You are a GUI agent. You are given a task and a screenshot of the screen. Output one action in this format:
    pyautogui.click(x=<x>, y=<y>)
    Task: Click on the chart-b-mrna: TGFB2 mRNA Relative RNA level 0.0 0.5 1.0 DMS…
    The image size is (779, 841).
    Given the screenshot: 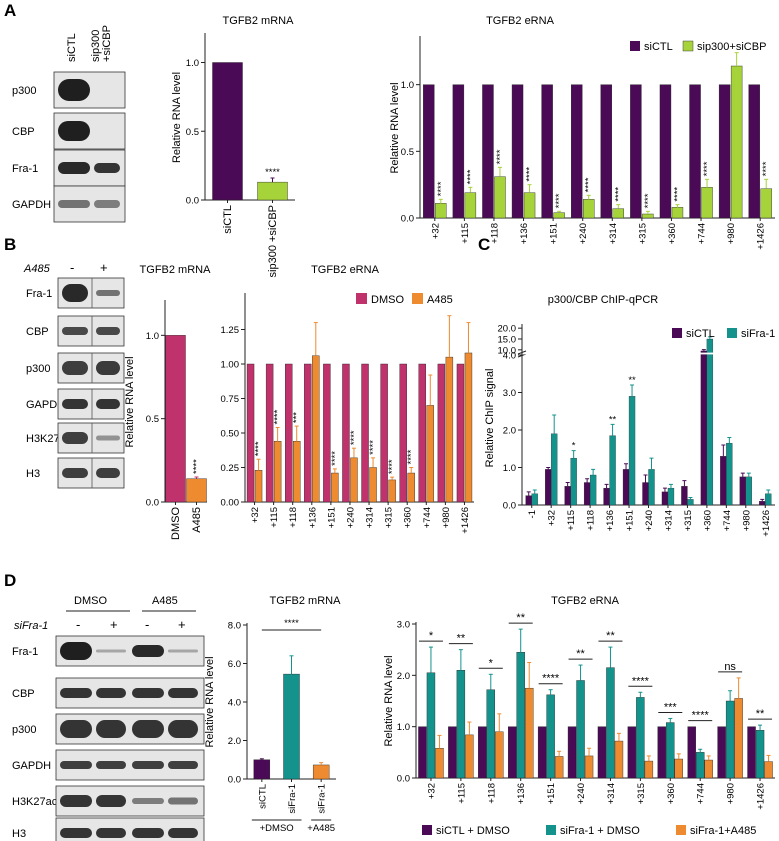 What is the action you would take?
    pyautogui.click(x=167, y=402)
    